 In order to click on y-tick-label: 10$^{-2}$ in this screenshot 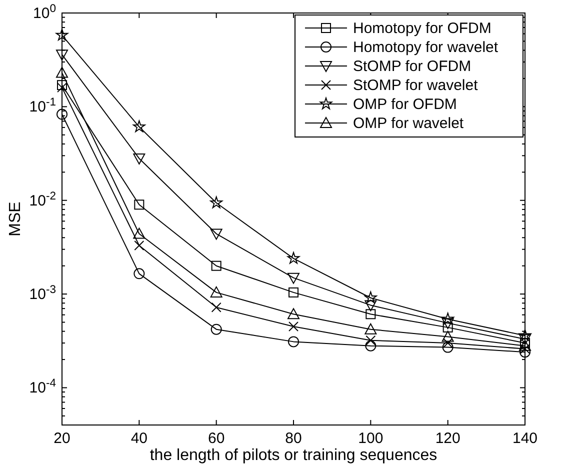, I will do `click(42, 200)`.